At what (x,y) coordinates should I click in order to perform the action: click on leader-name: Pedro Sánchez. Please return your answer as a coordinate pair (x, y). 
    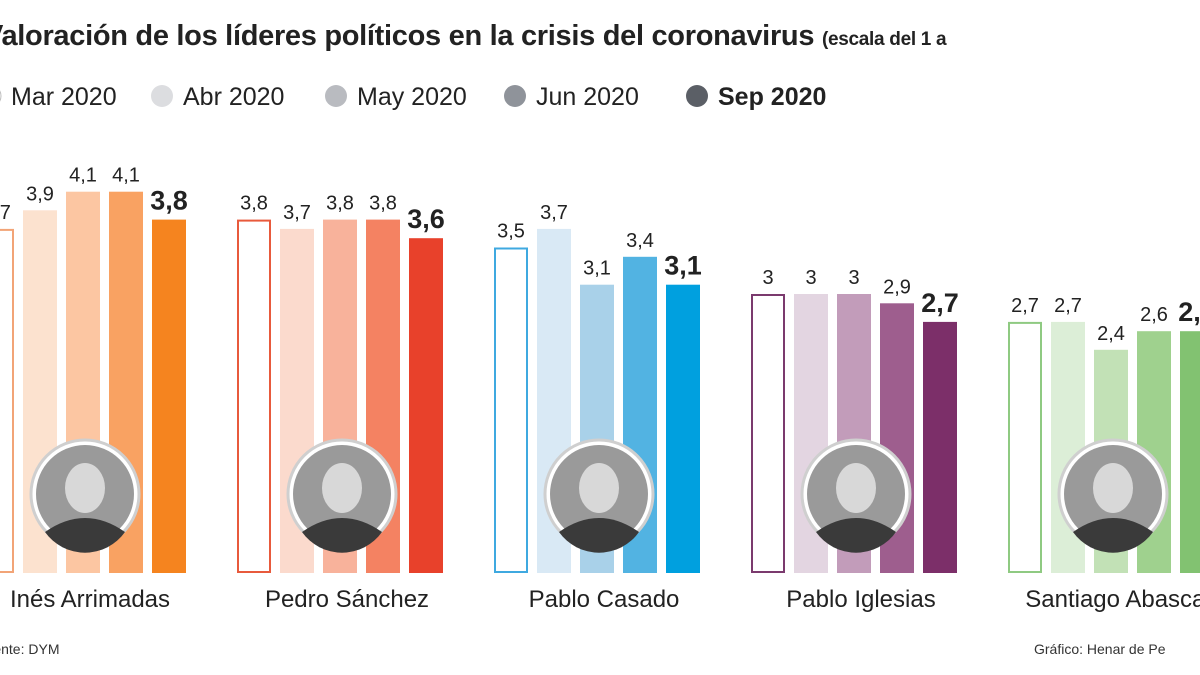
    Looking at the image, I should click on (347, 599).